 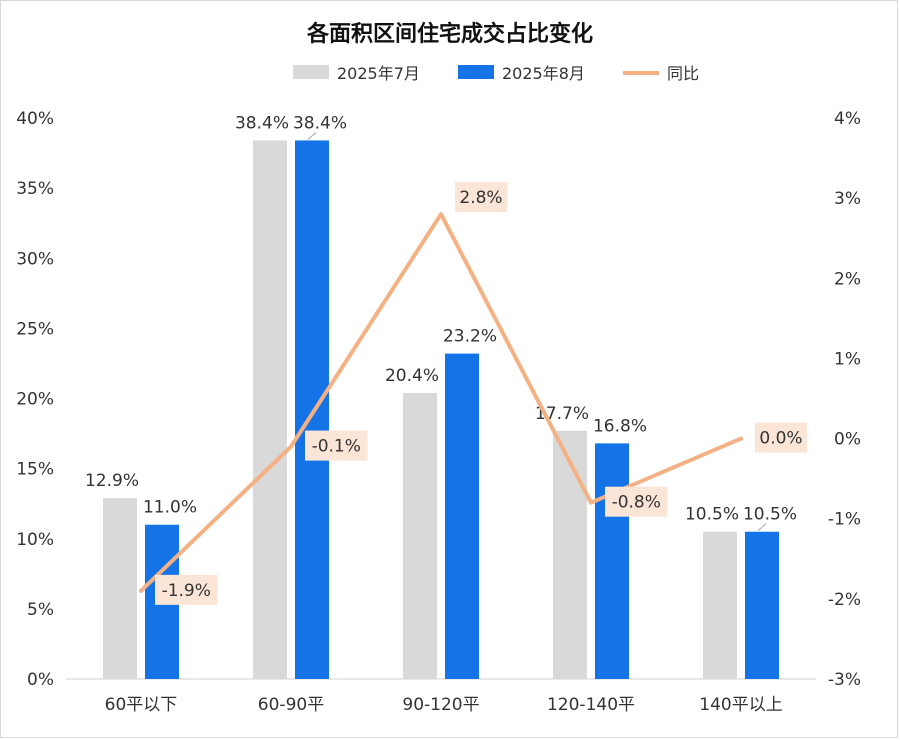 I want to click on line-value-label: -1.9%, so click(x=186, y=589).